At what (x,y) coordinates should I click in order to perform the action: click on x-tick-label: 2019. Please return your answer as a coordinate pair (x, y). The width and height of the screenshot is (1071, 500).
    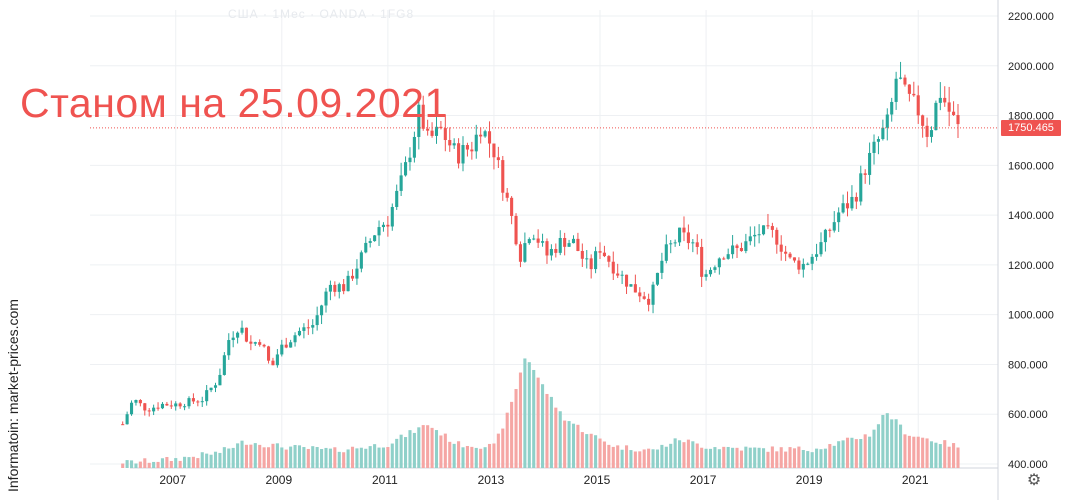
    Looking at the image, I should click on (809, 480).